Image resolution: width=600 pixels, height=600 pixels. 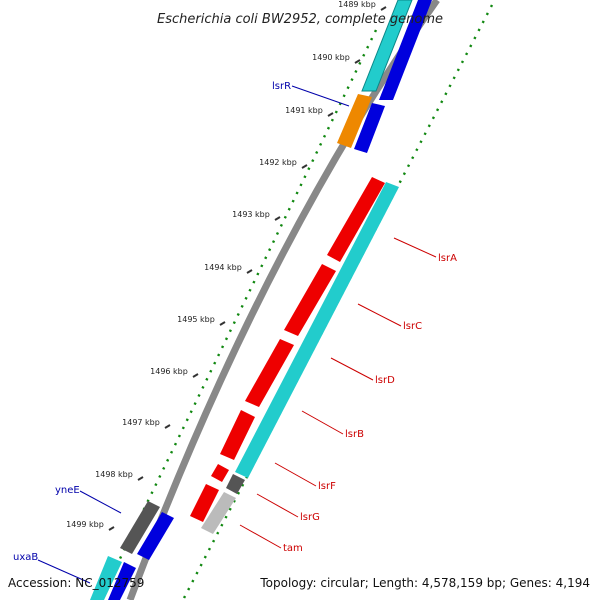 What do you see at coordinates (269, 373) in the screenshot?
I see `gene-arrow-red-lsrD` at bounding box center [269, 373].